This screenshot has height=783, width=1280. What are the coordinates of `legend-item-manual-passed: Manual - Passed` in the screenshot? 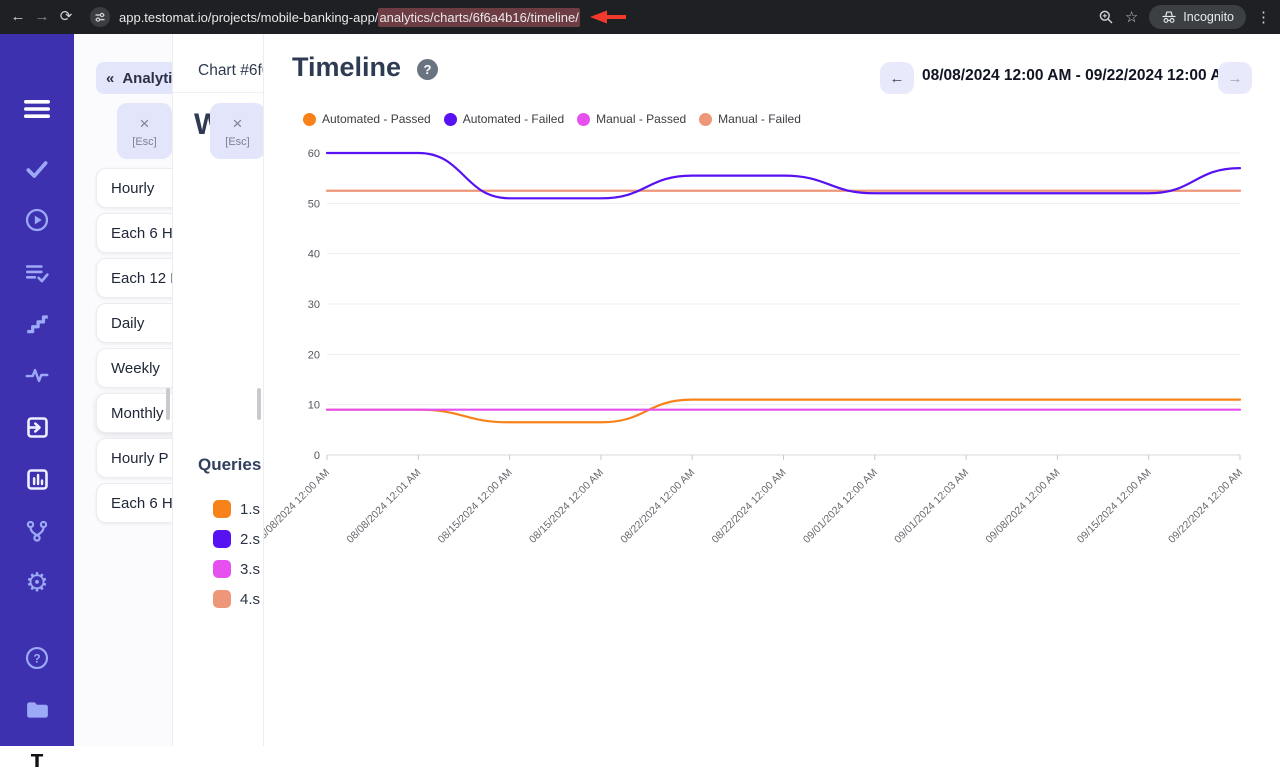 It's located at (631, 119).